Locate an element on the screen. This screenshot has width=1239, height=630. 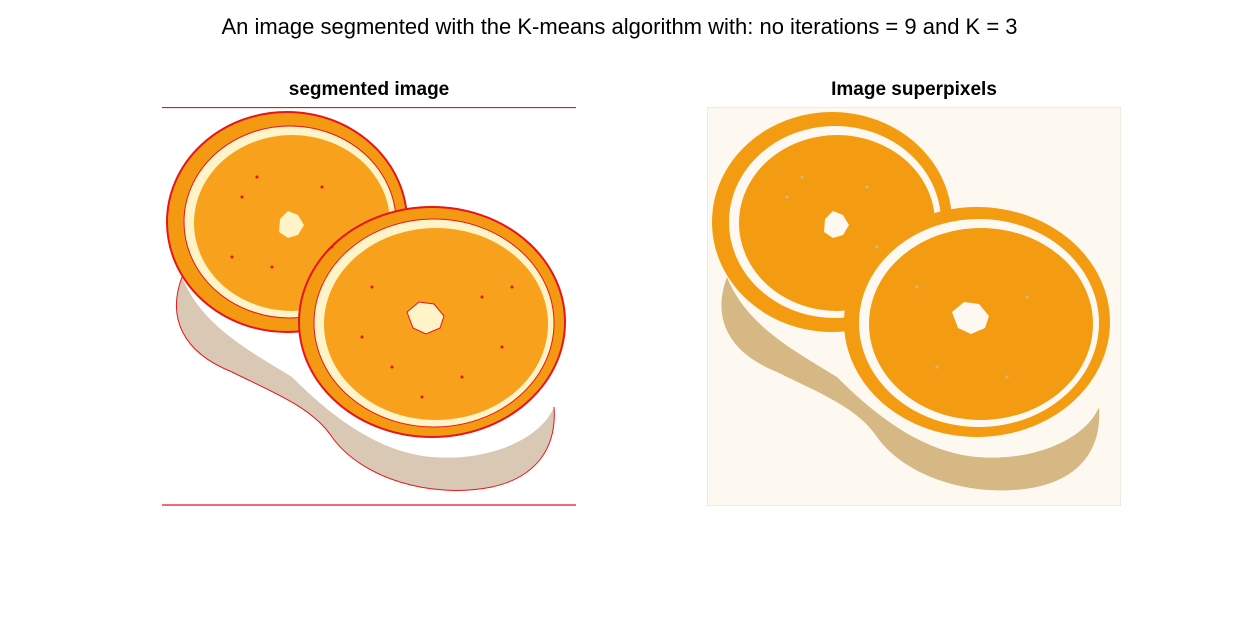
shadow-boundary-contour is located at coordinates (365, 383).